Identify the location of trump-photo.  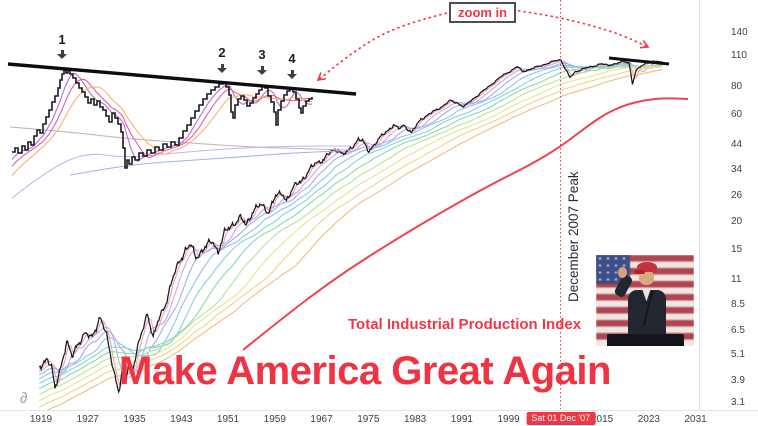
(645, 300).